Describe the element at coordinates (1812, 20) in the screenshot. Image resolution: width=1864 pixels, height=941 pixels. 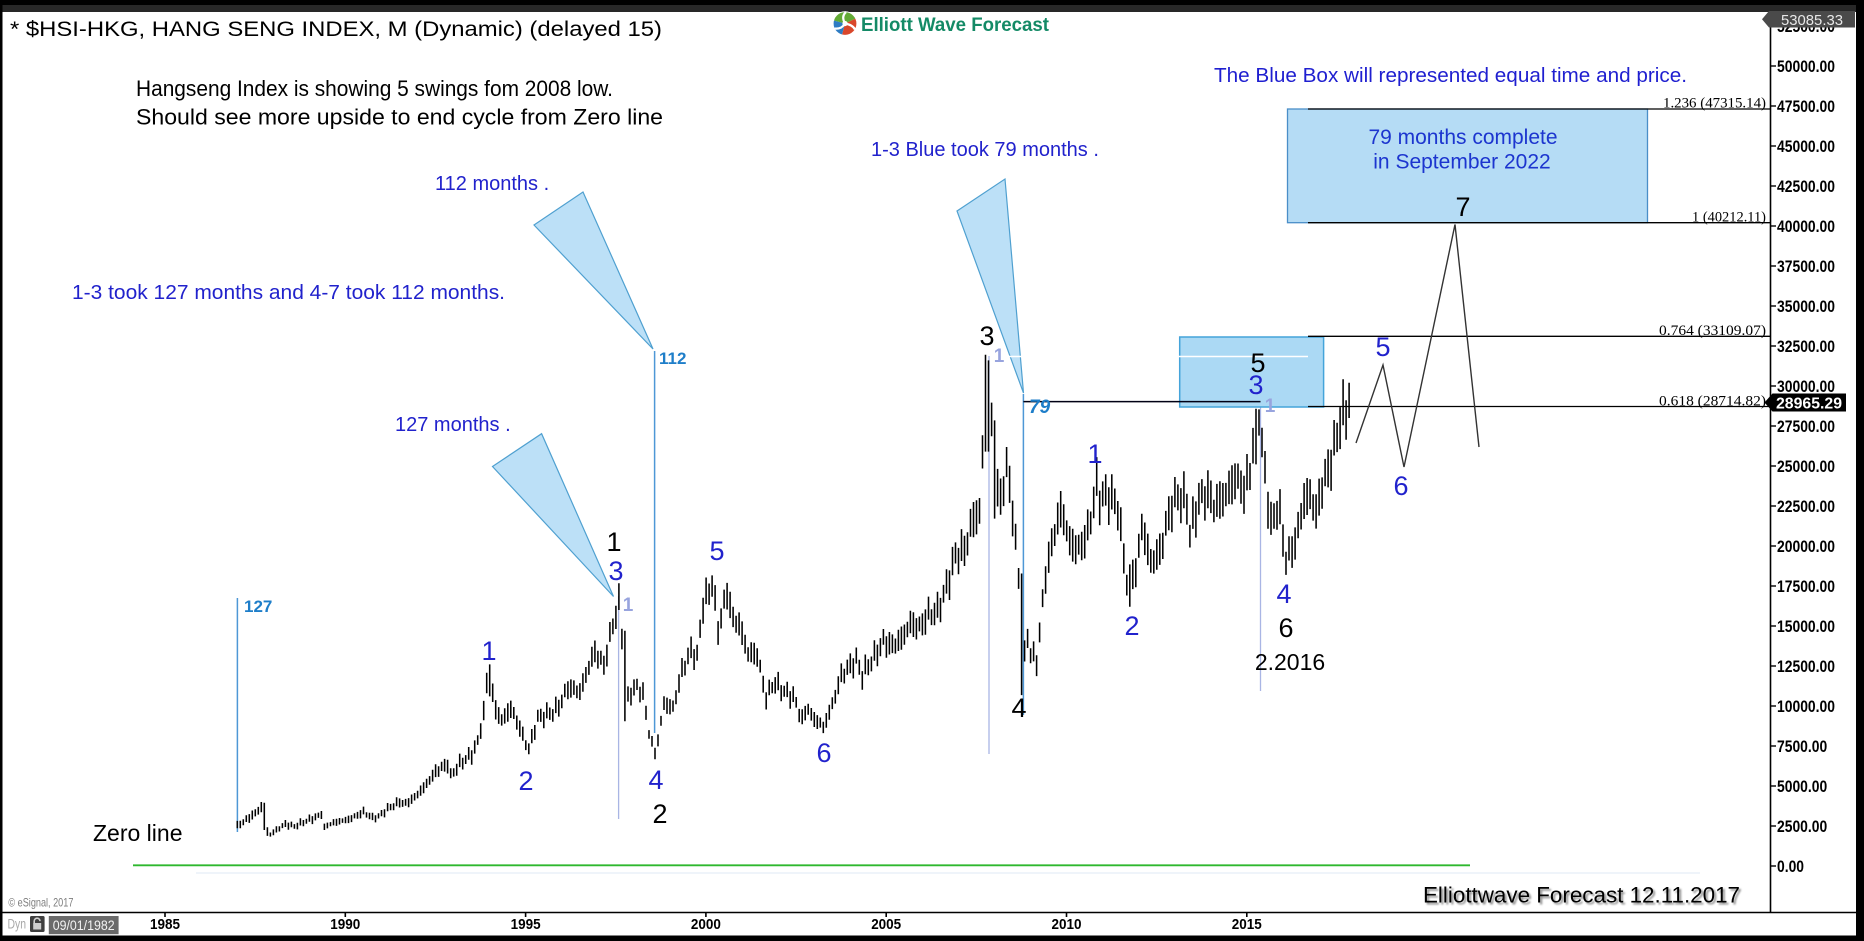
I see `svg-text: 53085.33` at that location.